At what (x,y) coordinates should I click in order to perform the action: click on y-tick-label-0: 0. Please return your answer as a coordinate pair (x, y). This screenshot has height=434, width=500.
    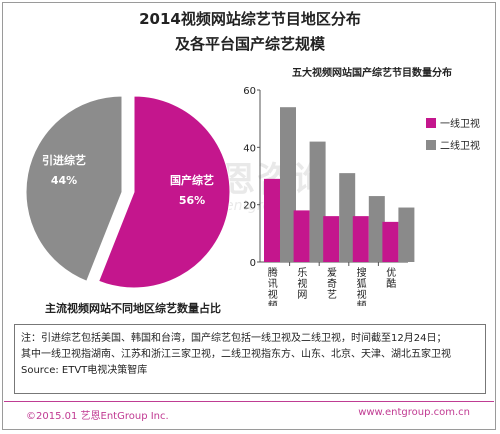
    Looking at the image, I should click on (253, 263).